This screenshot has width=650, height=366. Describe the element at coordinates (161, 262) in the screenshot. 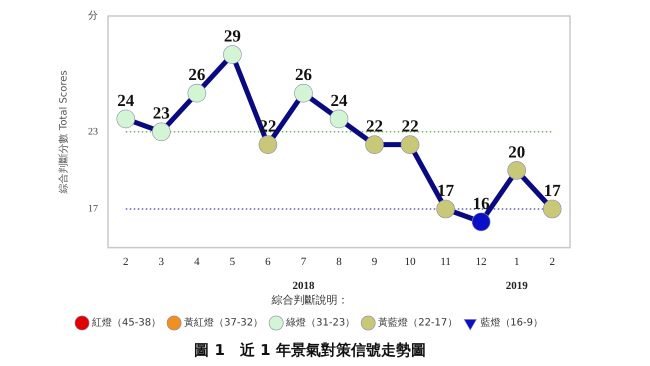

I see `x-tick-label: 3` at that location.